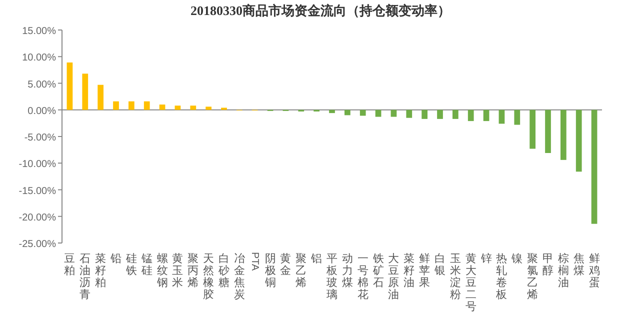 The image size is (641, 329). What do you see at coordinates (39, 58) in the screenshot?
I see `y-tick-label: 10.00%` at bounding box center [39, 58].